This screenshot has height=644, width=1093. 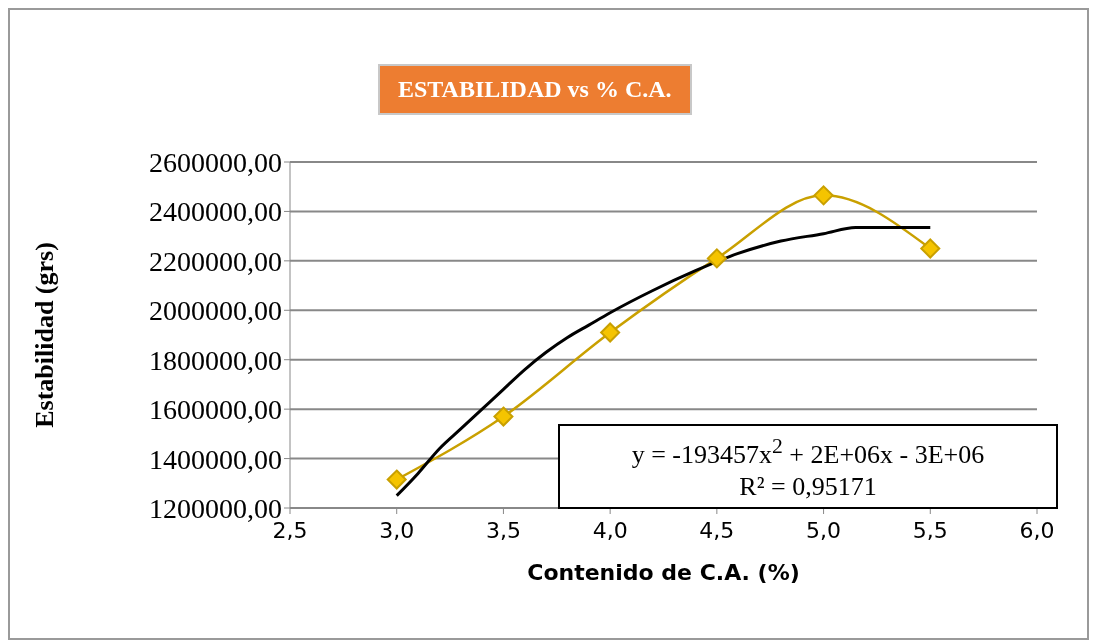 What do you see at coordinates (215, 162) in the screenshot?
I see `y-tick-label: 2600000,00` at bounding box center [215, 162].